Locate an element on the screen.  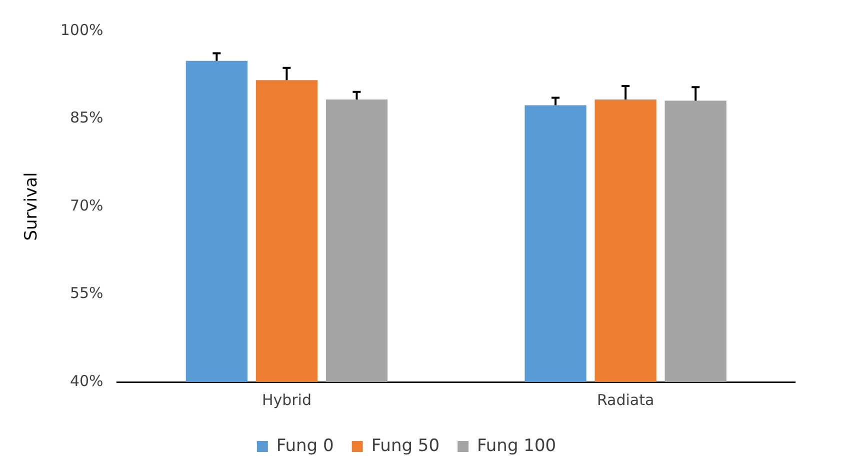
legend-label: Fung 50 is located at coordinates (405, 446).